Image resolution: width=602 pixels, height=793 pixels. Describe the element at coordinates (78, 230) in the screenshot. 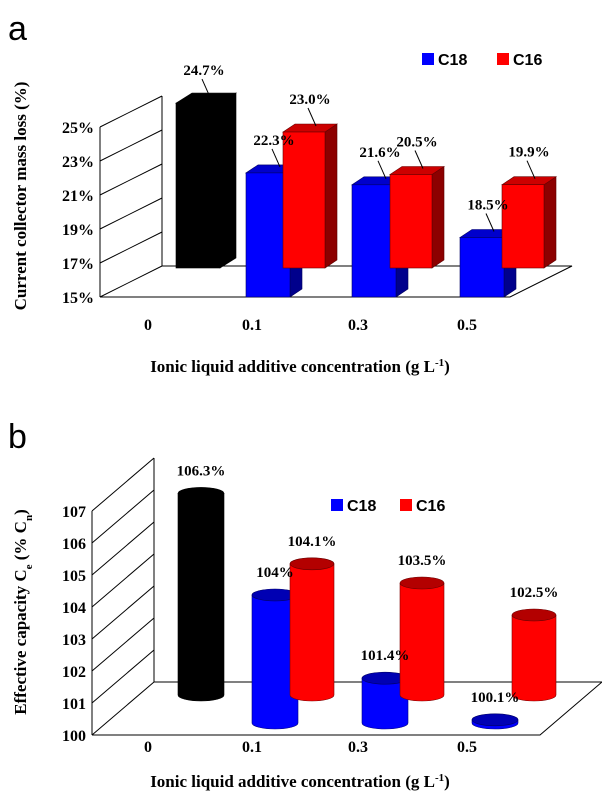

I see `y-tick-label: 19%` at that location.